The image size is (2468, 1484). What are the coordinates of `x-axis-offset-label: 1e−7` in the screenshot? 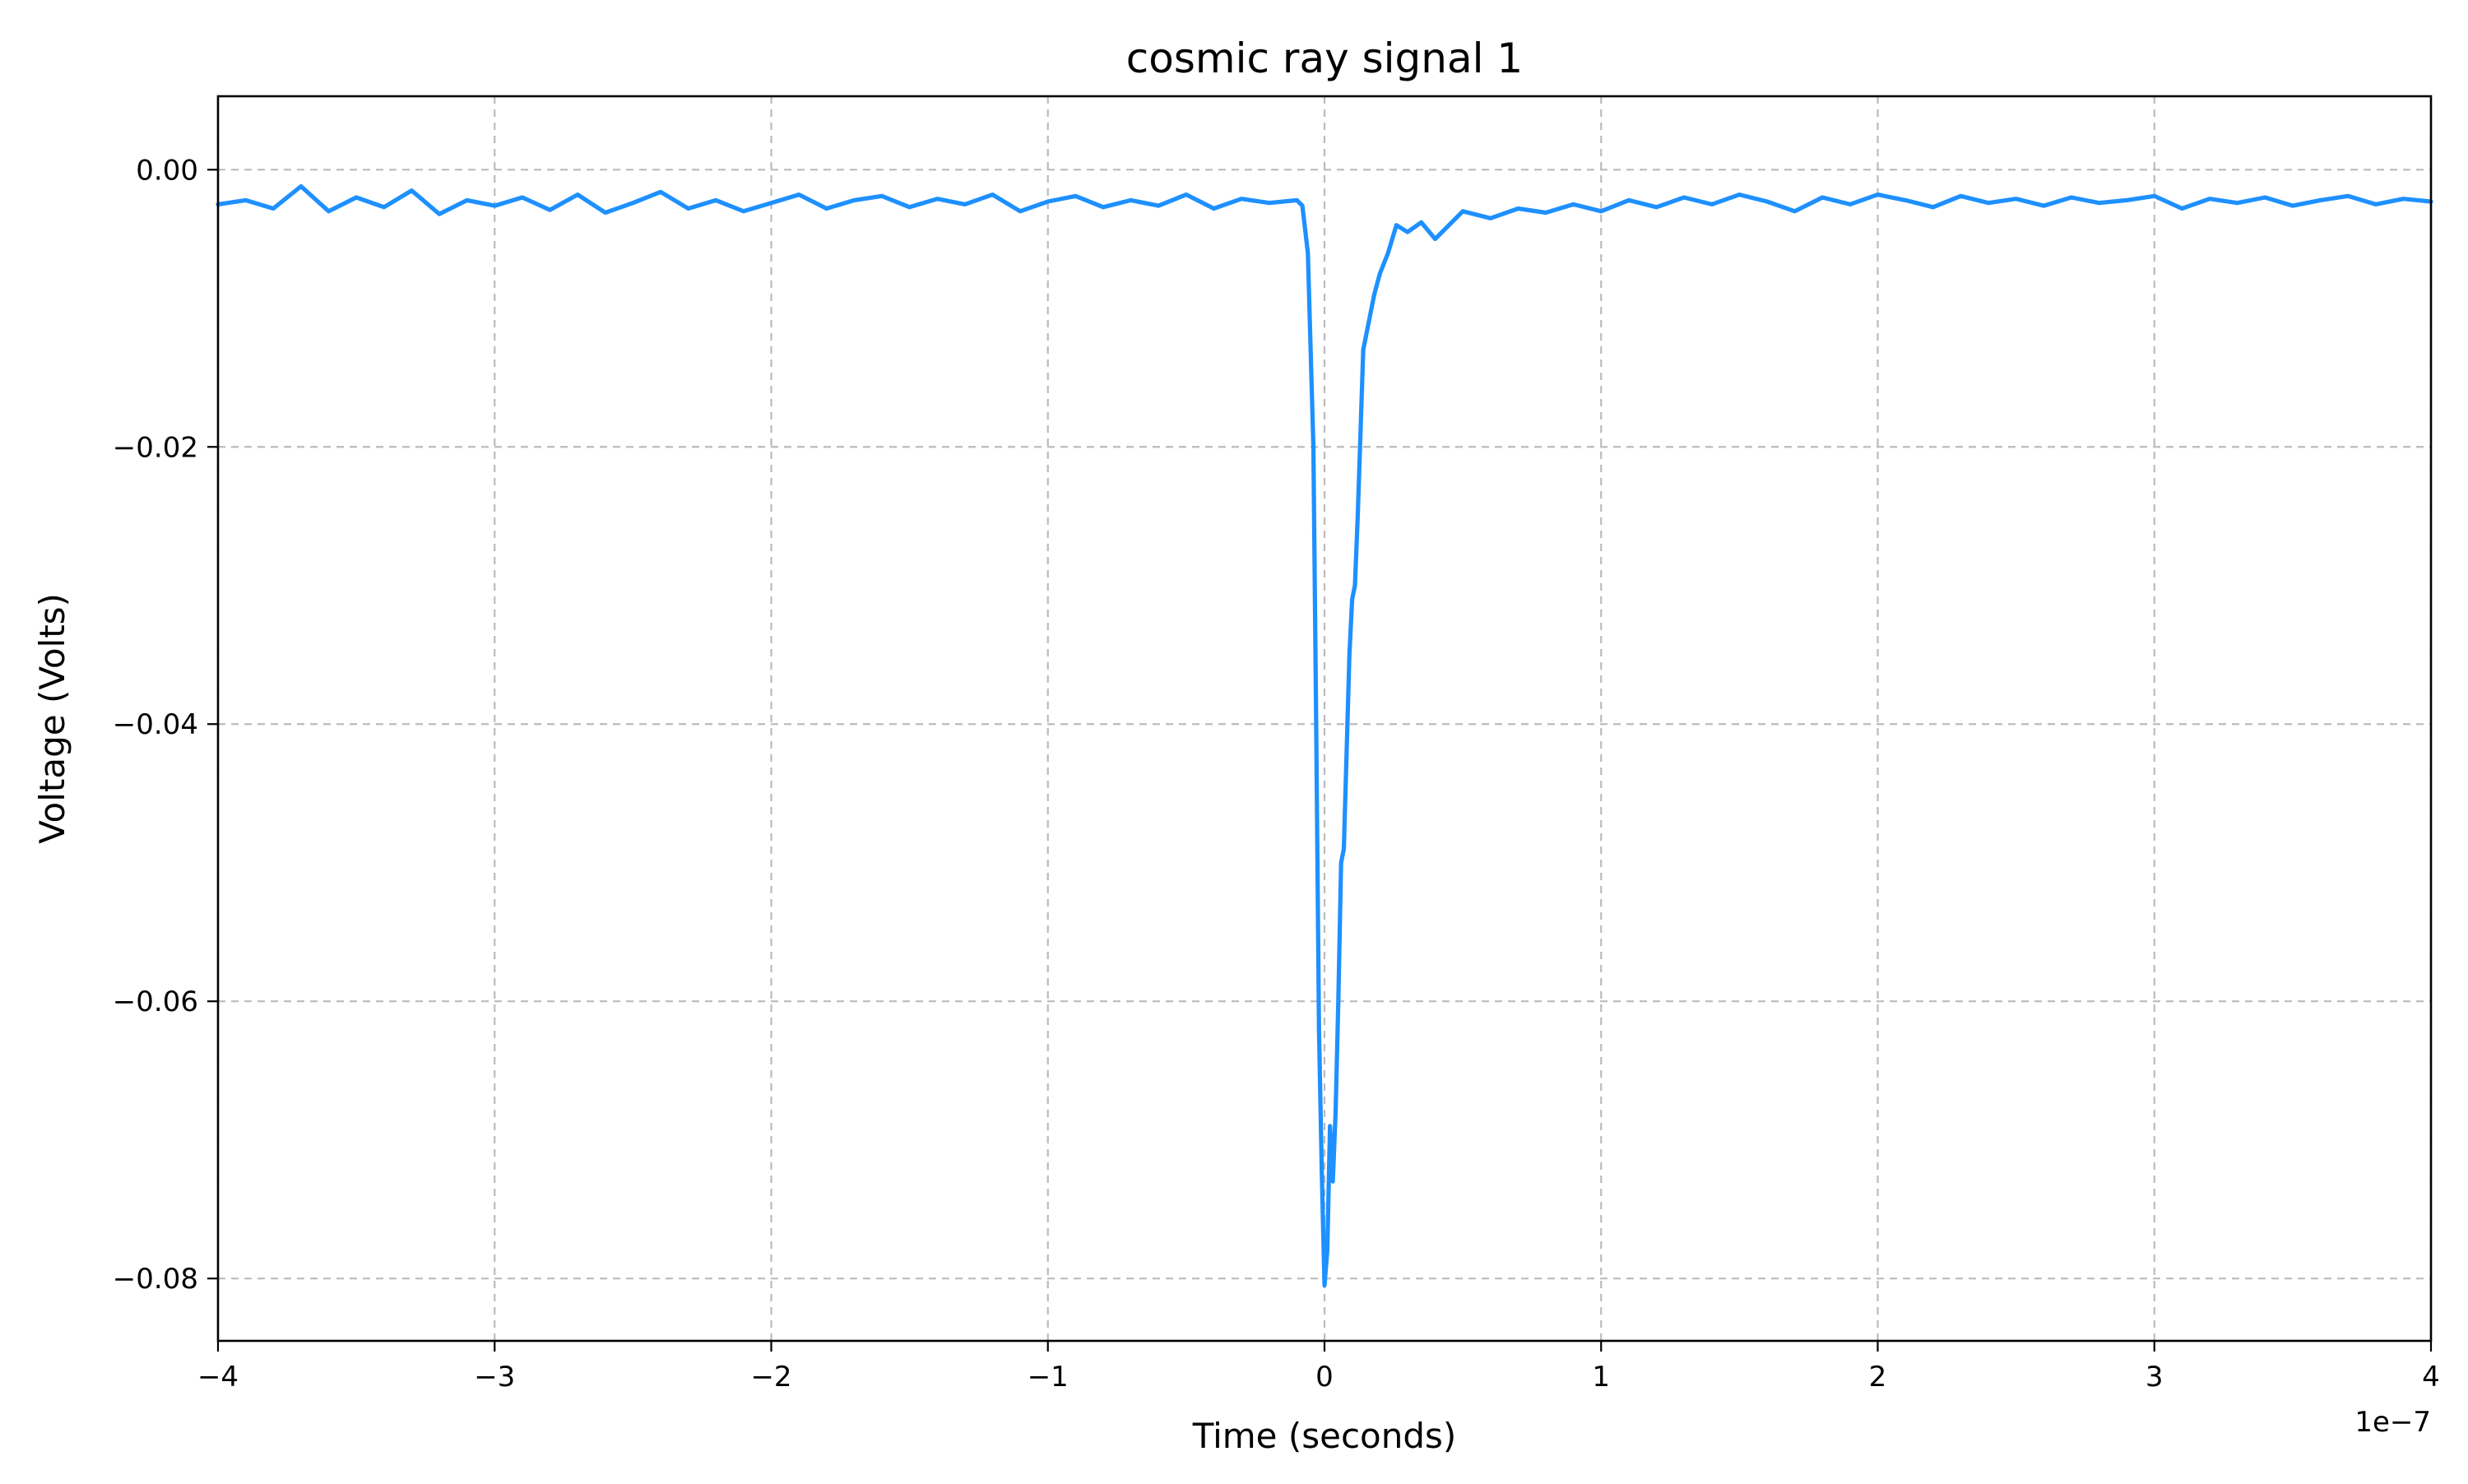 It's located at (2392, 1422).